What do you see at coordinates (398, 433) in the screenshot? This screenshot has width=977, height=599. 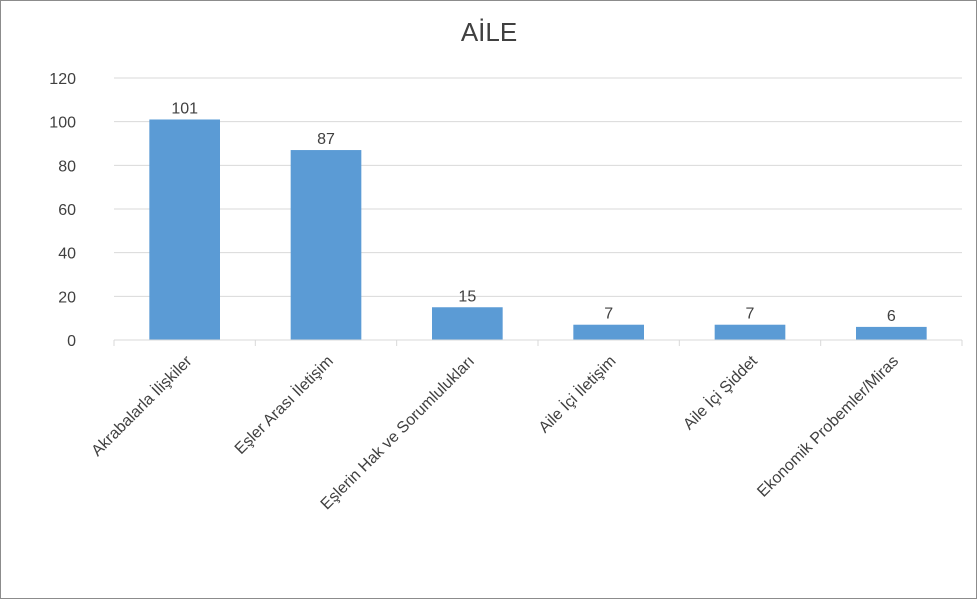 I see `x-category-label: Eşlerin Hak ve Sorumlulukları` at bounding box center [398, 433].